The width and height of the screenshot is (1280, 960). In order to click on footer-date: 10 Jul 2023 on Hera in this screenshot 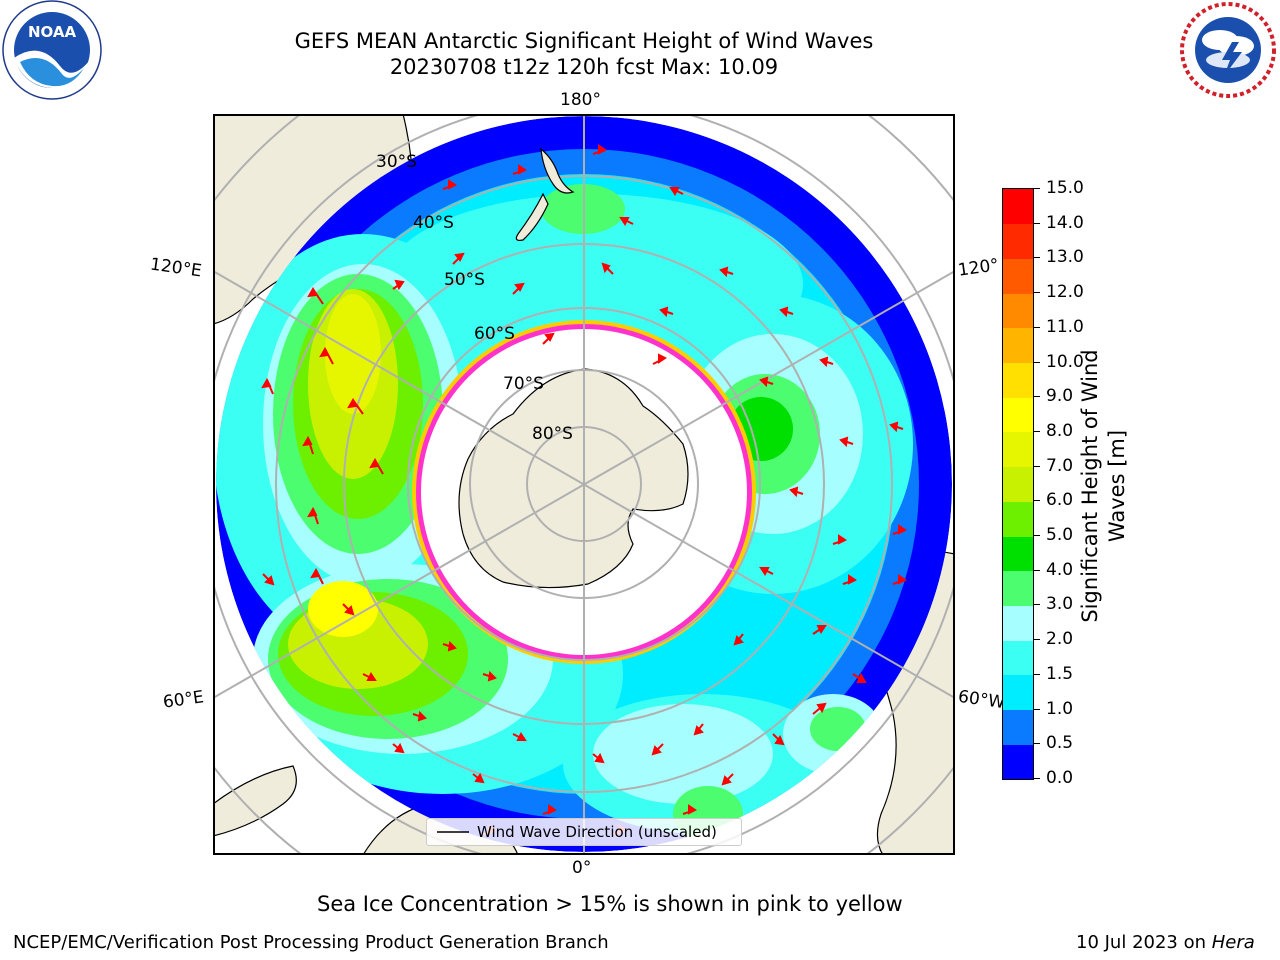, I will do `click(1165, 943)`.